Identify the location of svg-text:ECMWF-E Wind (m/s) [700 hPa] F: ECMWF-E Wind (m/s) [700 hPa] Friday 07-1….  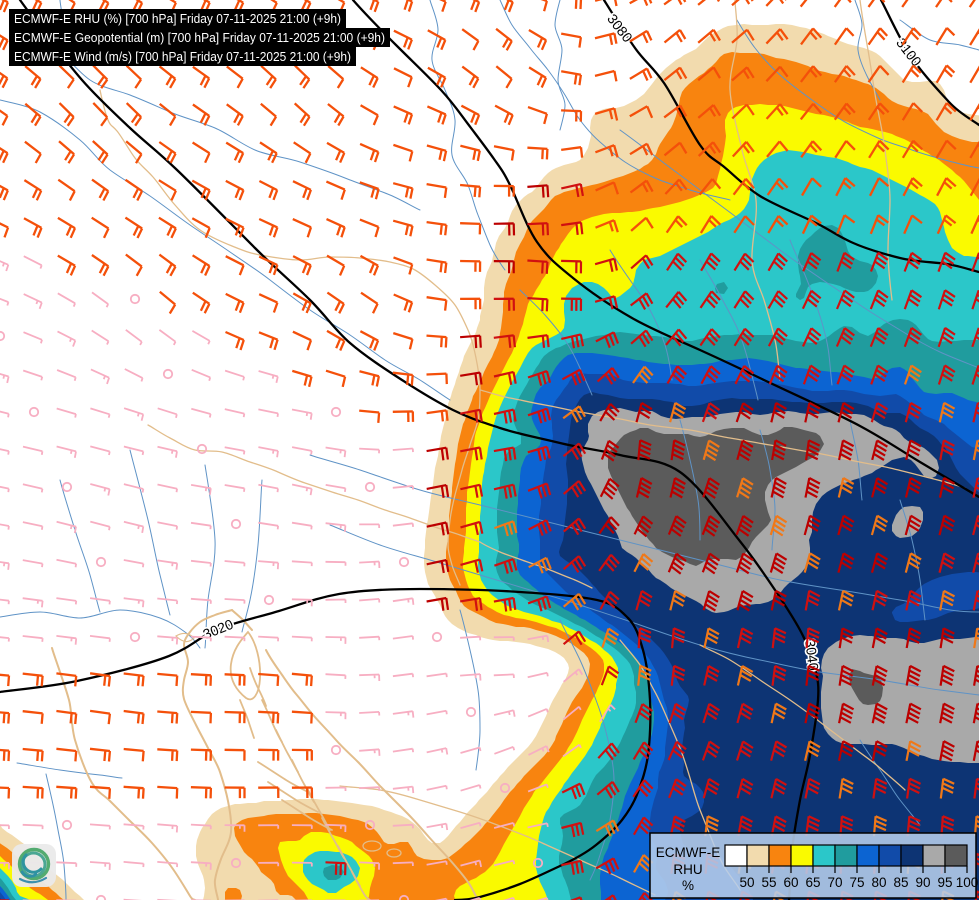
(182, 56).